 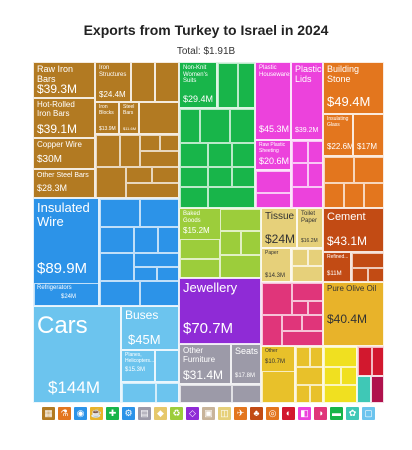 I want to click on legend-plastics-icon: ♻, so click(x=176, y=413).